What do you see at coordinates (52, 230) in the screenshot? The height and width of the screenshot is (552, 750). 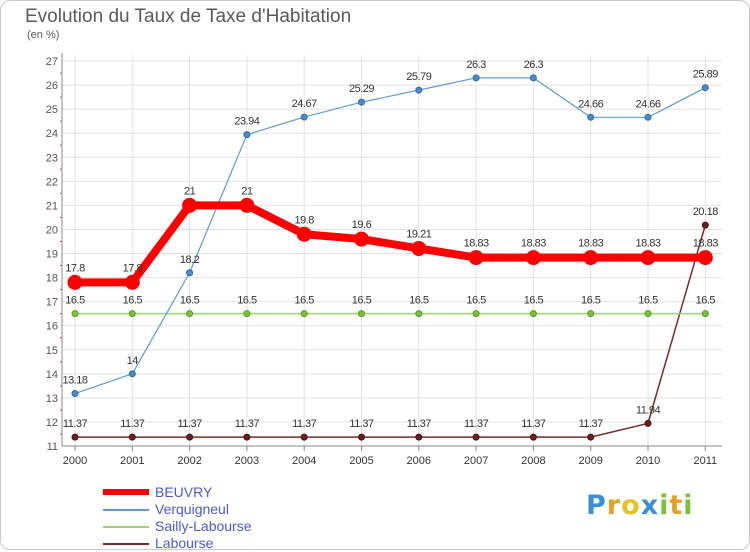 I see `y-tick-label: 20` at bounding box center [52, 230].